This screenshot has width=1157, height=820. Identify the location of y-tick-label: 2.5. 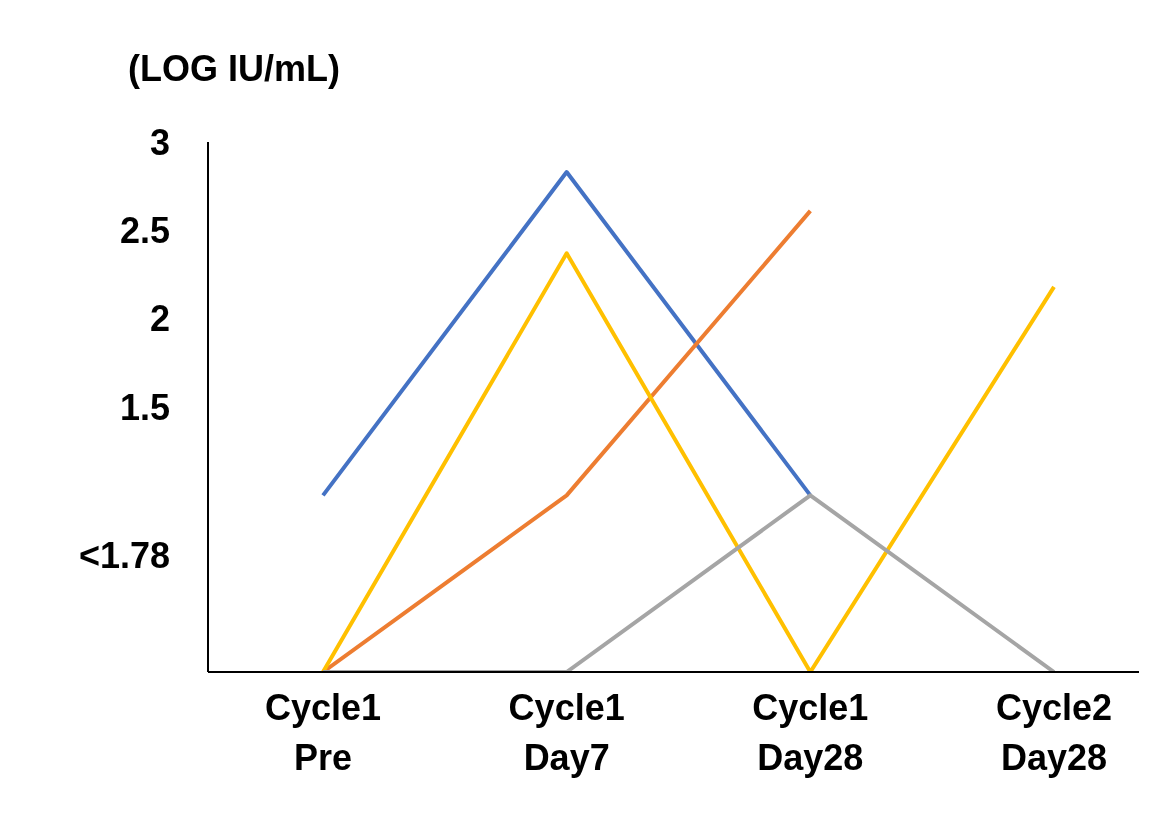
(144, 231).